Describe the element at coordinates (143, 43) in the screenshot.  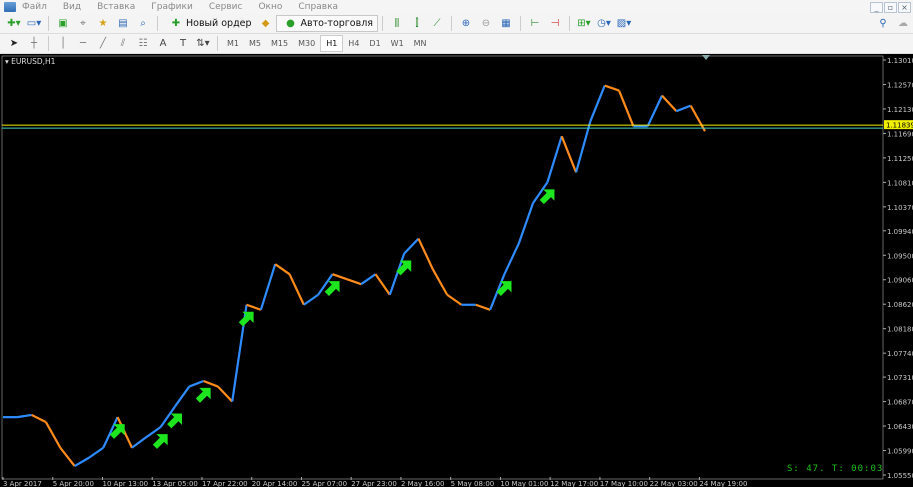
I see `fibonacci-icon: ☷` at that location.